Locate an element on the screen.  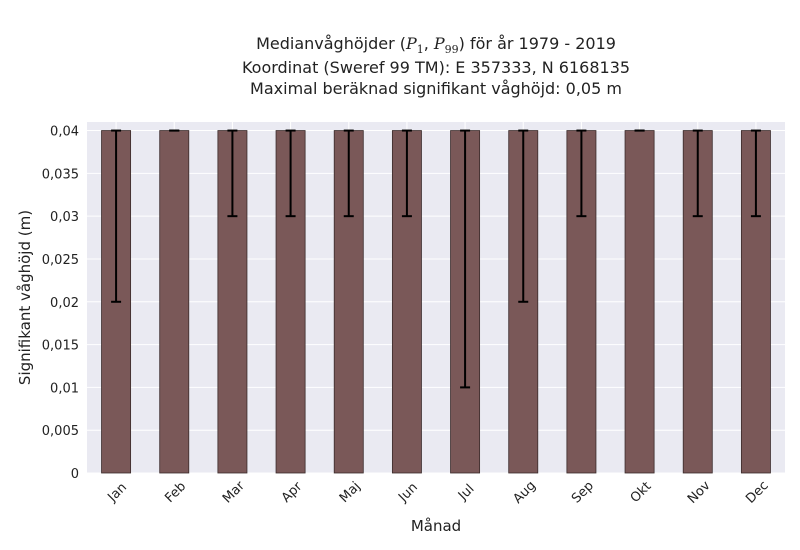
y-tick-label: 0,02 is located at coordinates (64, 303).